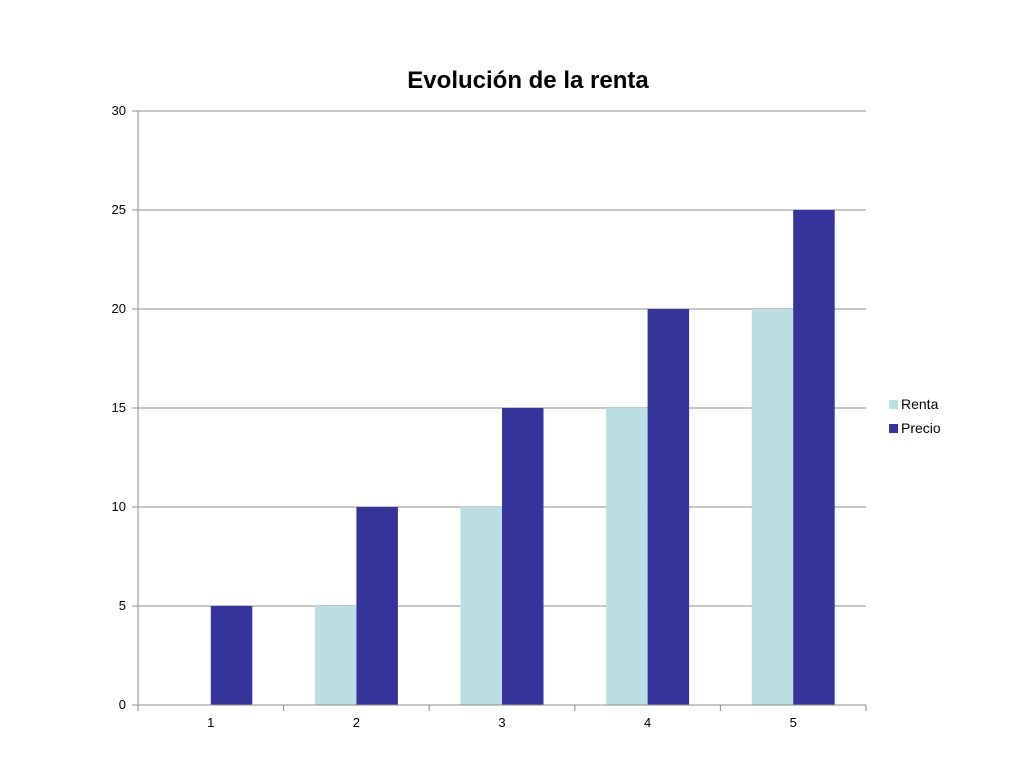 The image size is (1024, 768). What do you see at coordinates (119, 506) in the screenshot?
I see `y-tick-label: 10` at bounding box center [119, 506].